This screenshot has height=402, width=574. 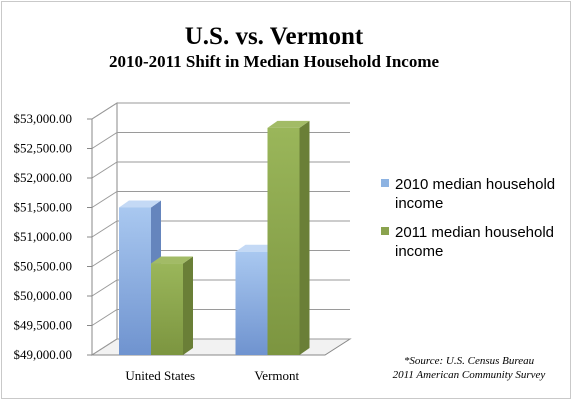 What do you see at coordinates (43, 325) in the screenshot?
I see `y-tick-label: $49,500.00` at bounding box center [43, 325].